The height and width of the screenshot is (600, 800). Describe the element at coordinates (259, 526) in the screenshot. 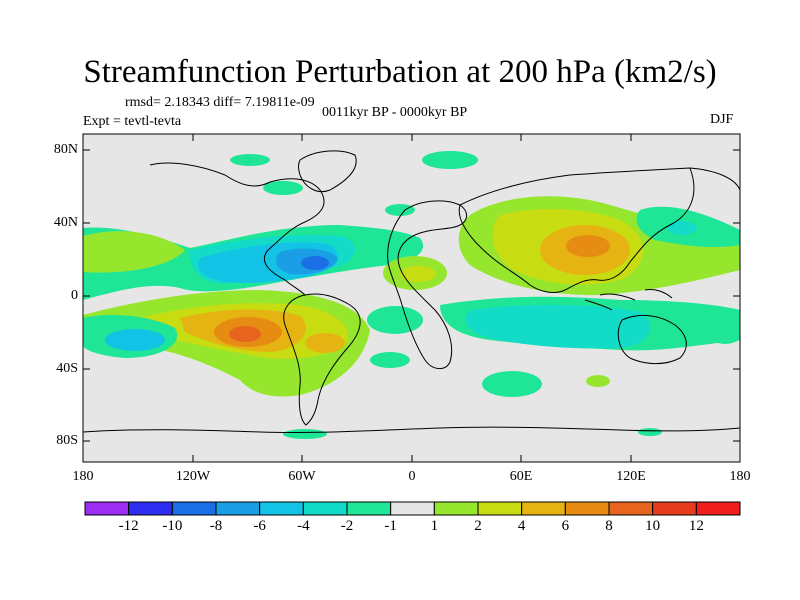

I see `colorbar-label: -6` at that location.